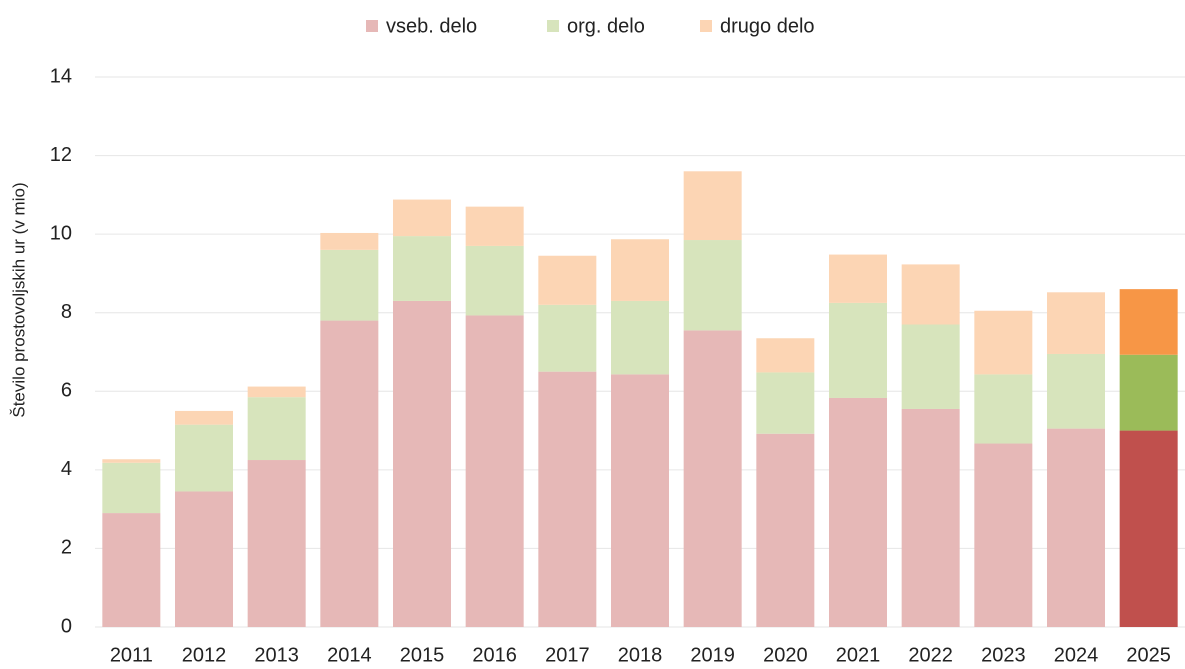 The image size is (1185, 669). Describe the element at coordinates (61, 155) in the screenshot. I see `y-tick-label: 12` at that location.